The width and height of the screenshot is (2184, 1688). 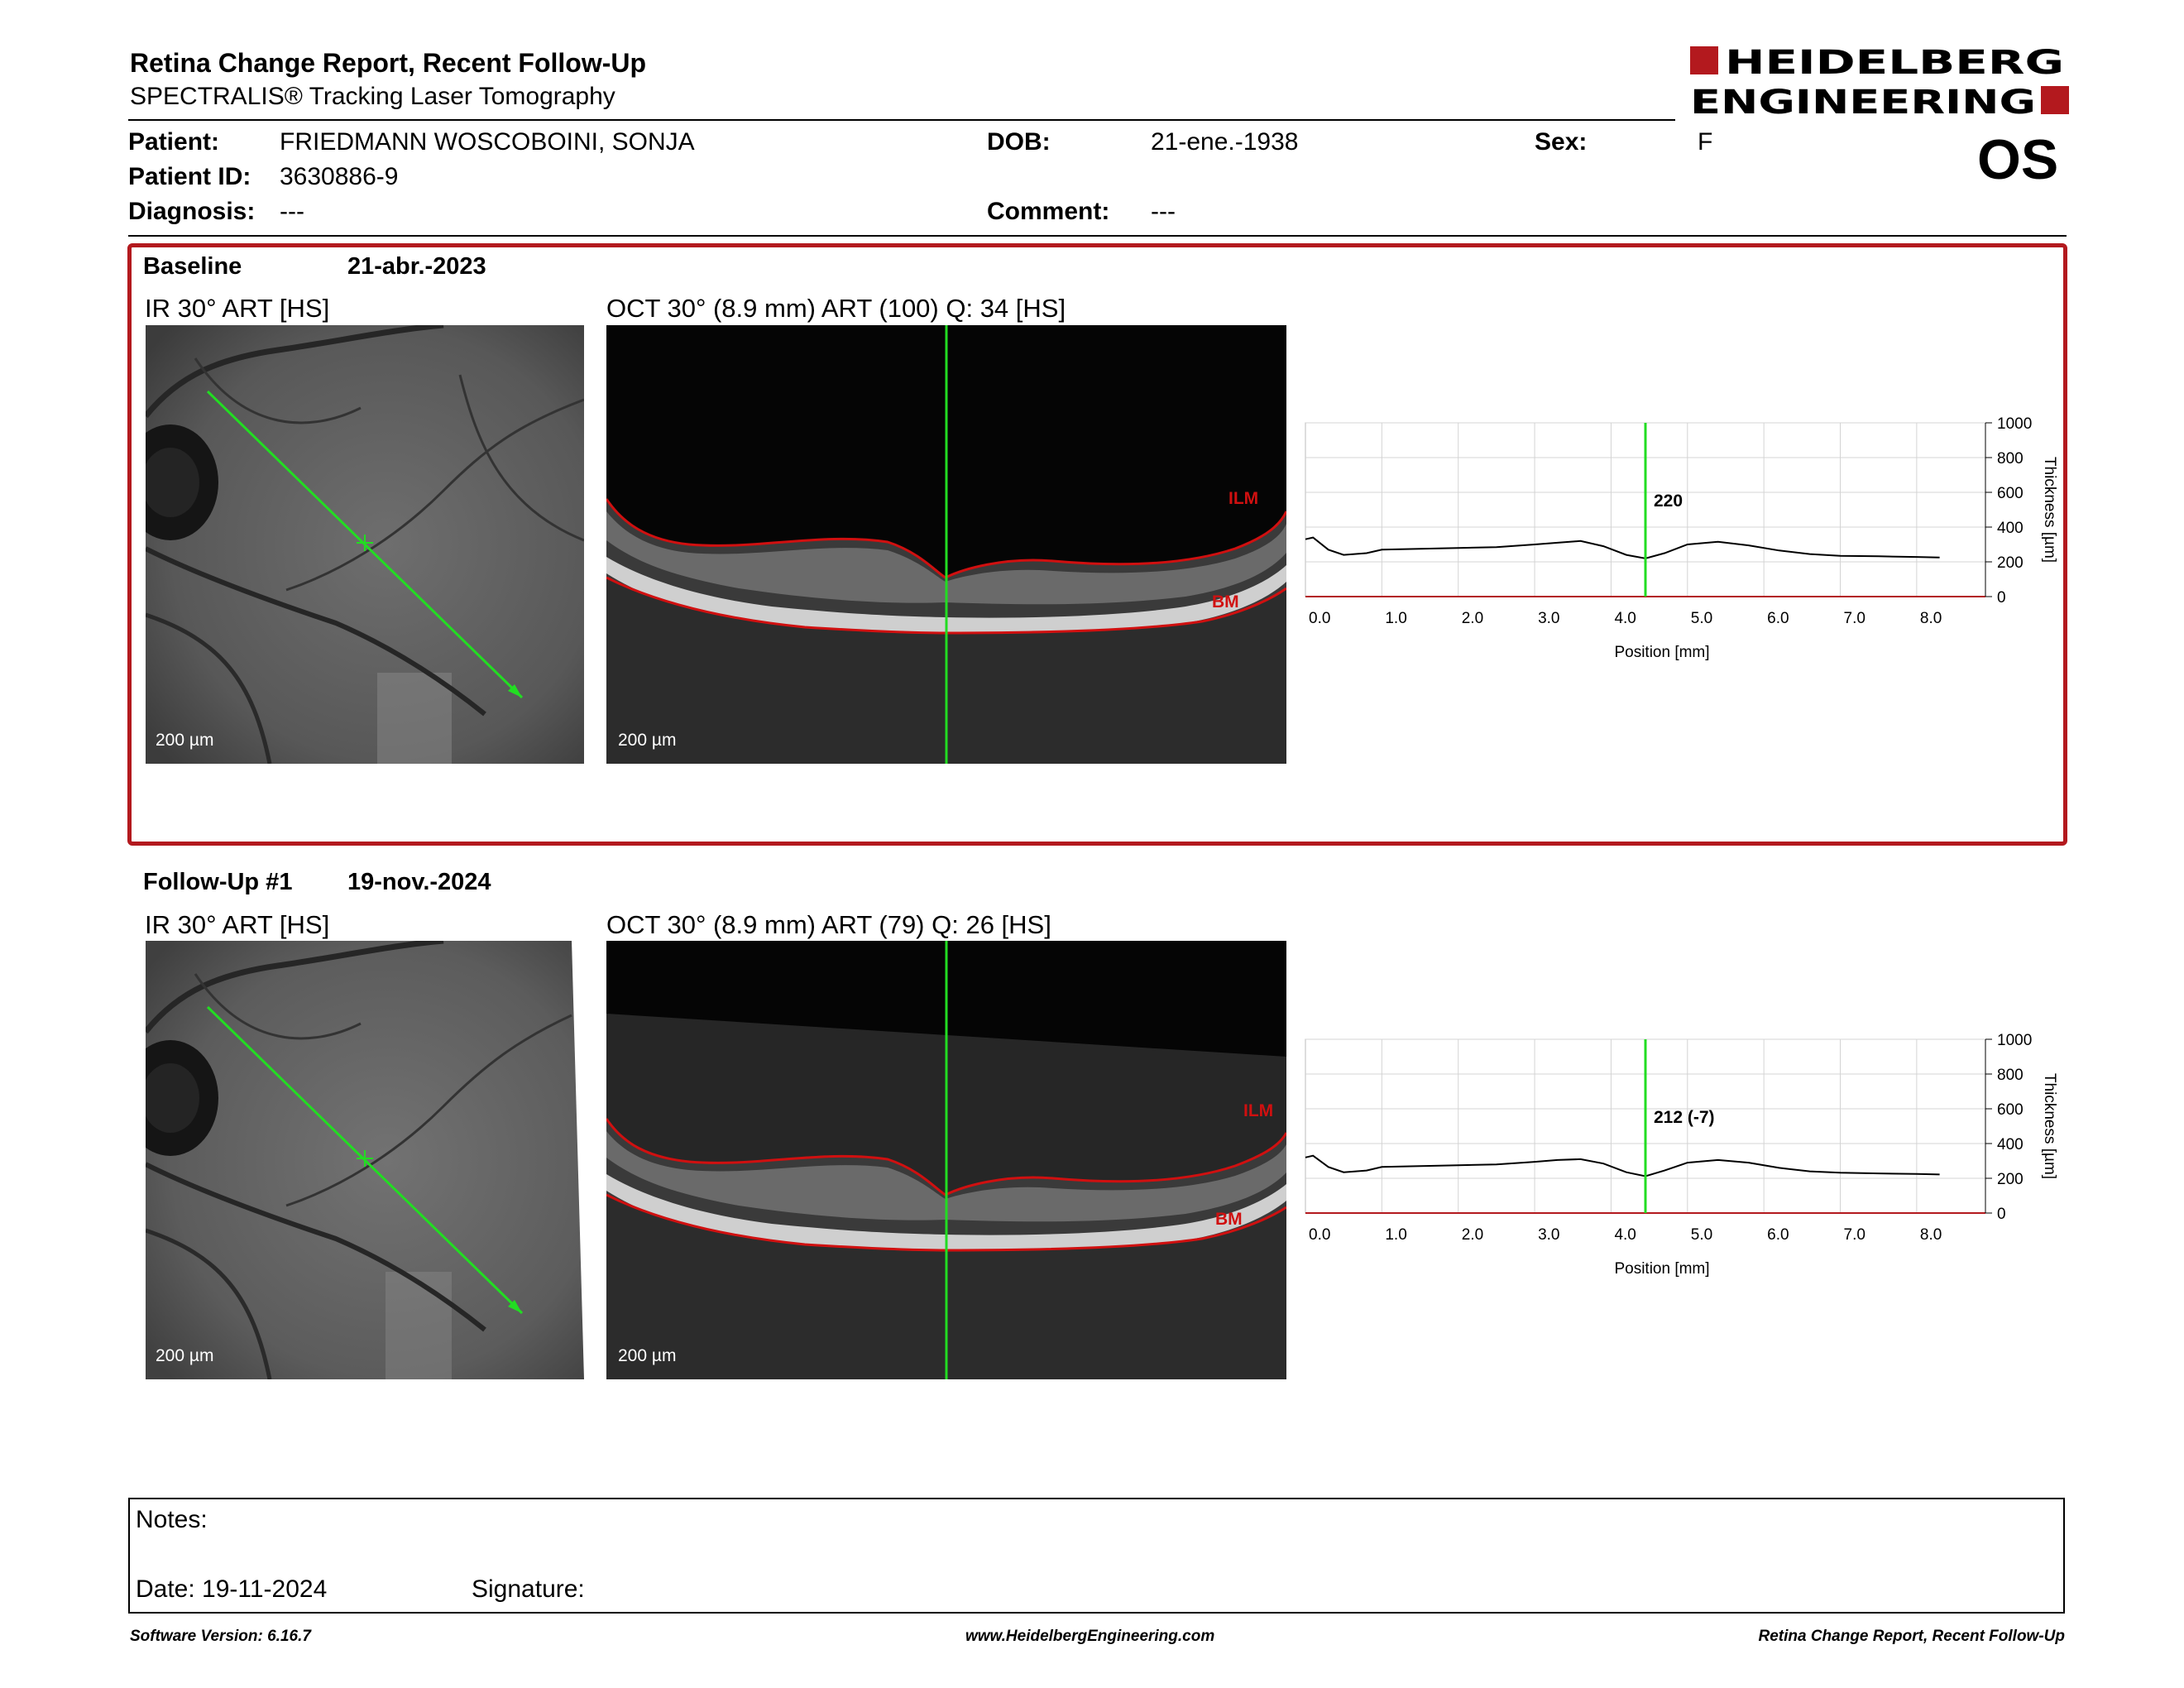 I want to click on notes-date: Date: 19-11-2024, so click(x=232, y=1589).